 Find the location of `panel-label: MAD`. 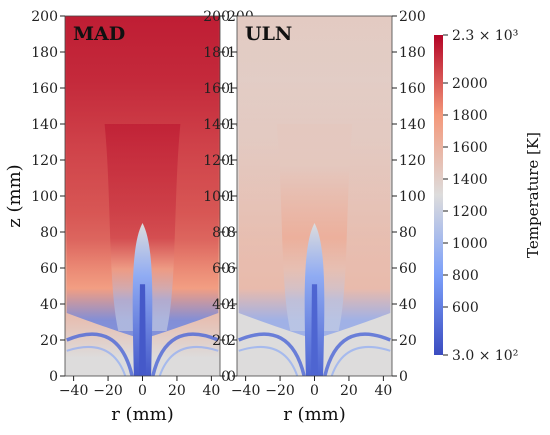

panel-label: MAD is located at coordinates (99, 34).